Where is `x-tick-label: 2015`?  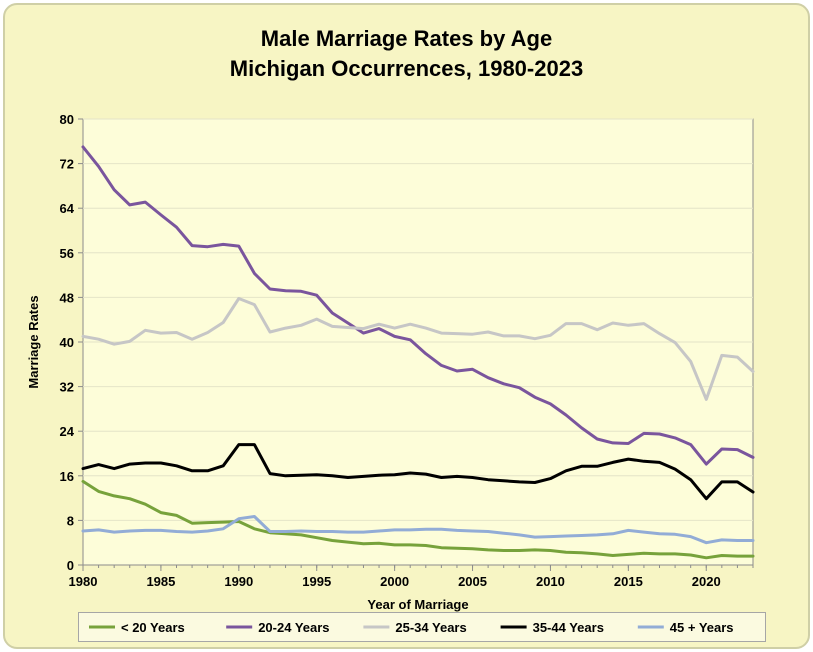
x-tick-label: 2015 is located at coordinates (628, 581).